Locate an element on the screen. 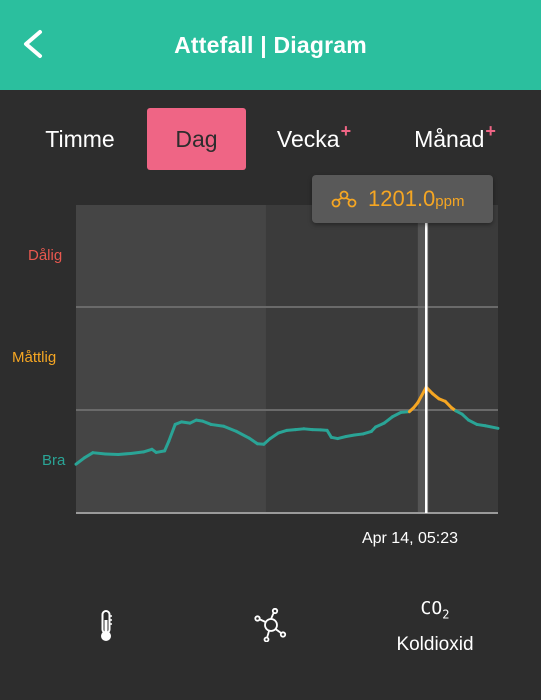 The width and height of the screenshot is (541, 700). tab-day-label: Dag is located at coordinates (196, 139).